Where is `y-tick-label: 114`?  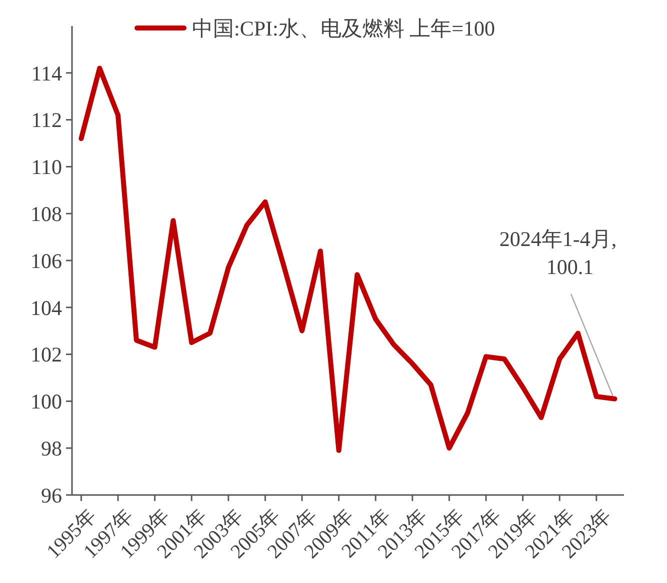 y-tick-label: 114 is located at coordinates (46, 73).